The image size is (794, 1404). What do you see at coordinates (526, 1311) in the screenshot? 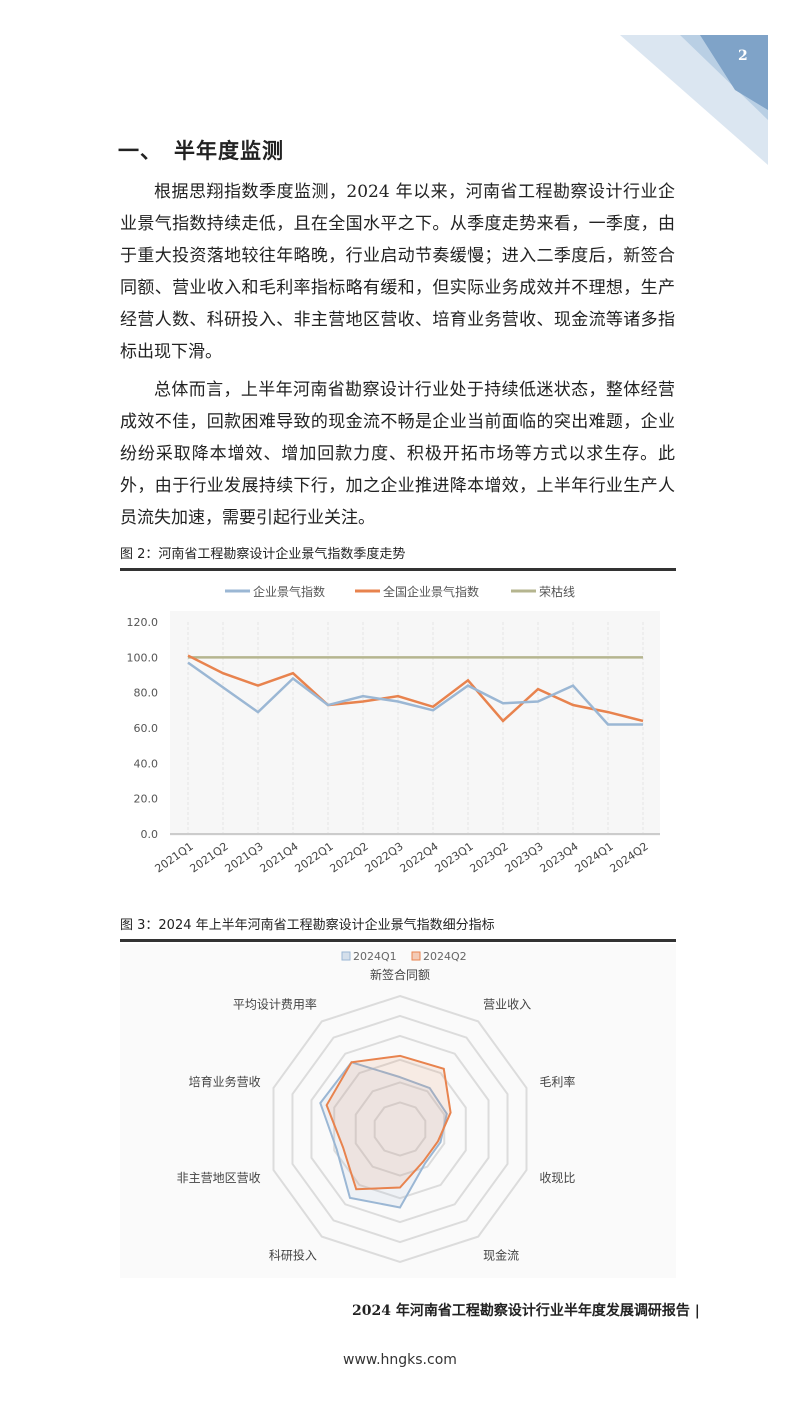
I see `footer-report-title: 2024 年河南省工程勘察设计行业半年度发展调研报告 |` at bounding box center [526, 1311].